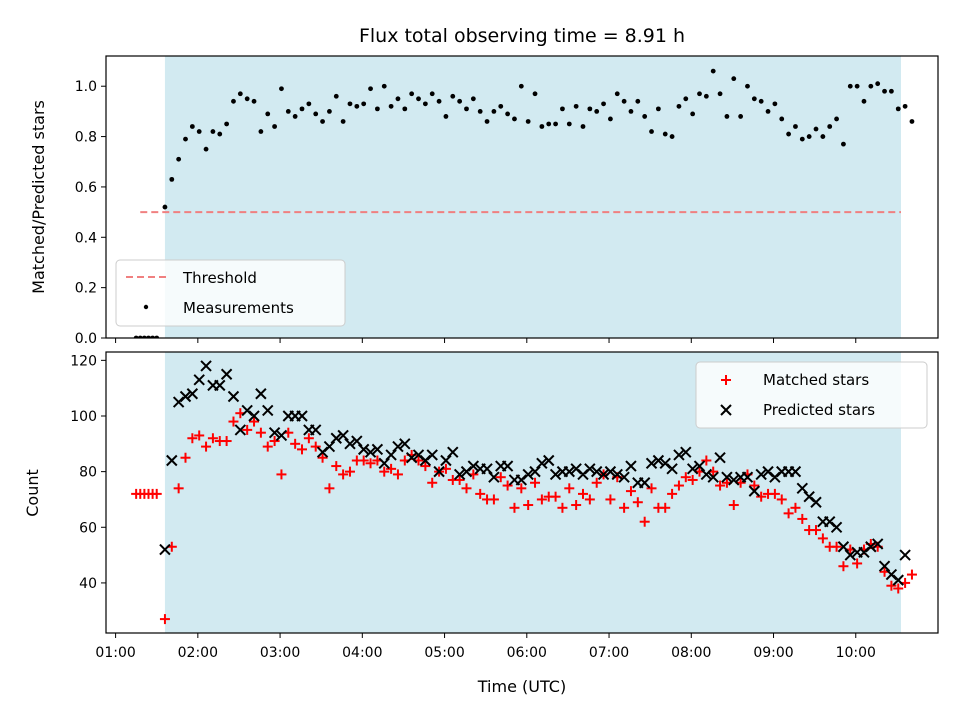 This screenshot has height=720, width=960. I want to click on top-x-ticks, so click(486, 340).